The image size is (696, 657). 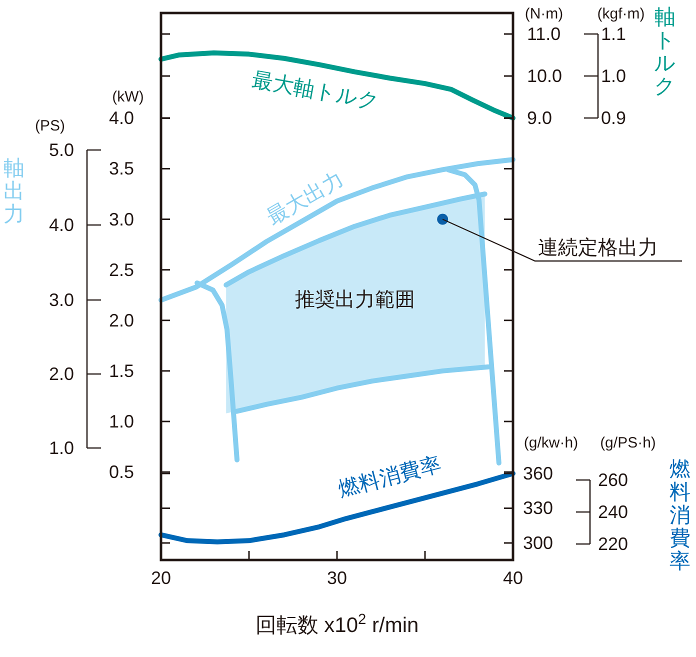 What do you see at coordinates (61, 374) in the screenshot?
I see `text: 2.0` at bounding box center [61, 374].